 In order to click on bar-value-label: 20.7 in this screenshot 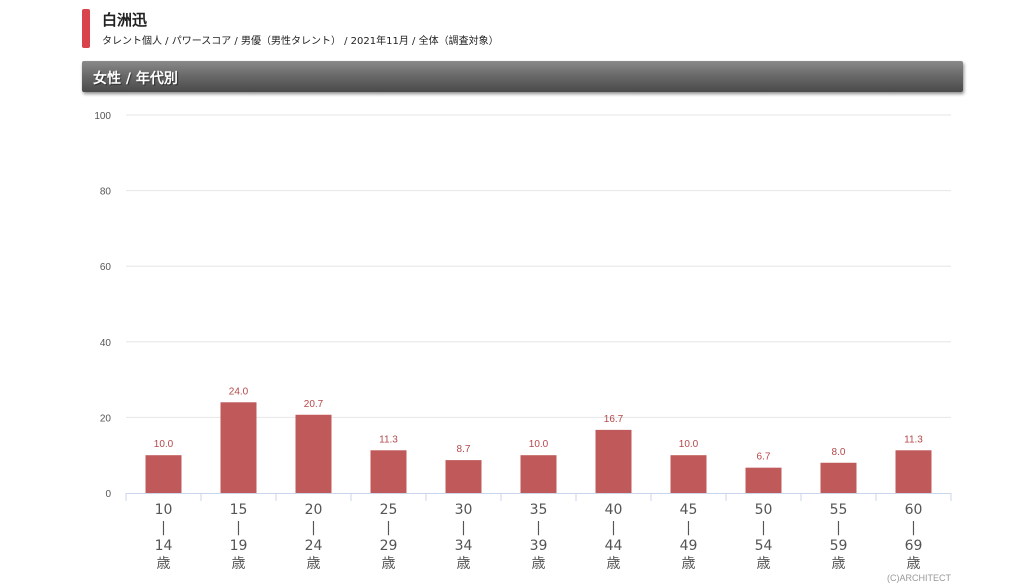, I will do `click(314, 404)`.